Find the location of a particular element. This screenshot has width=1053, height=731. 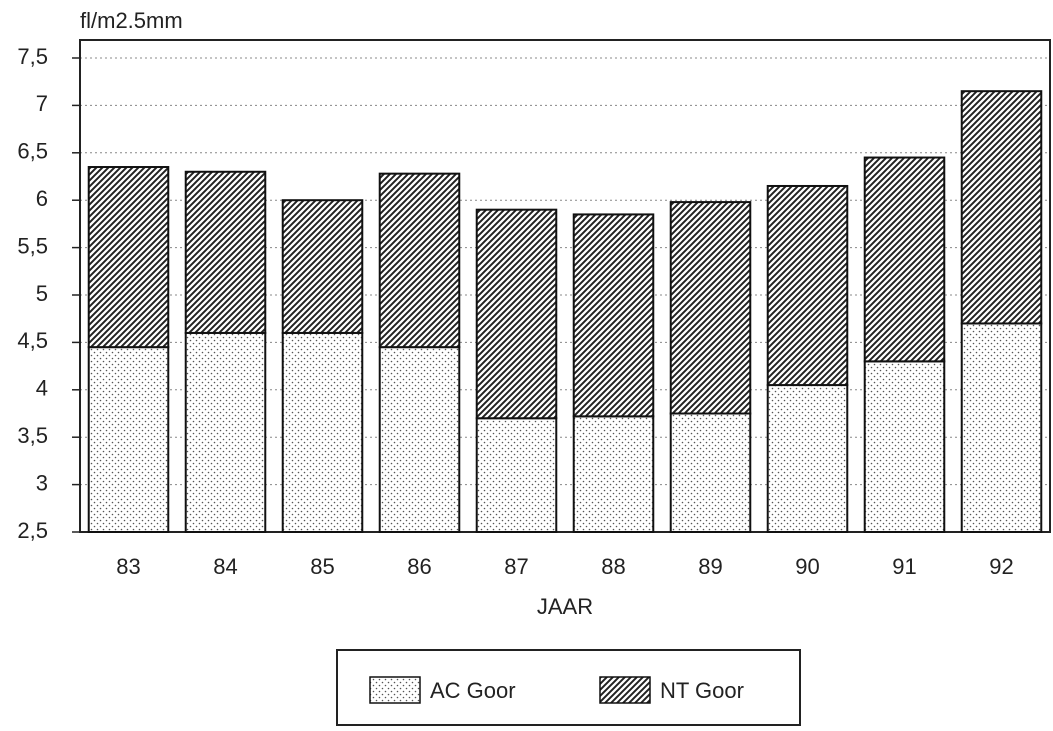

x-tick-label: 91 is located at coordinates (904, 566).